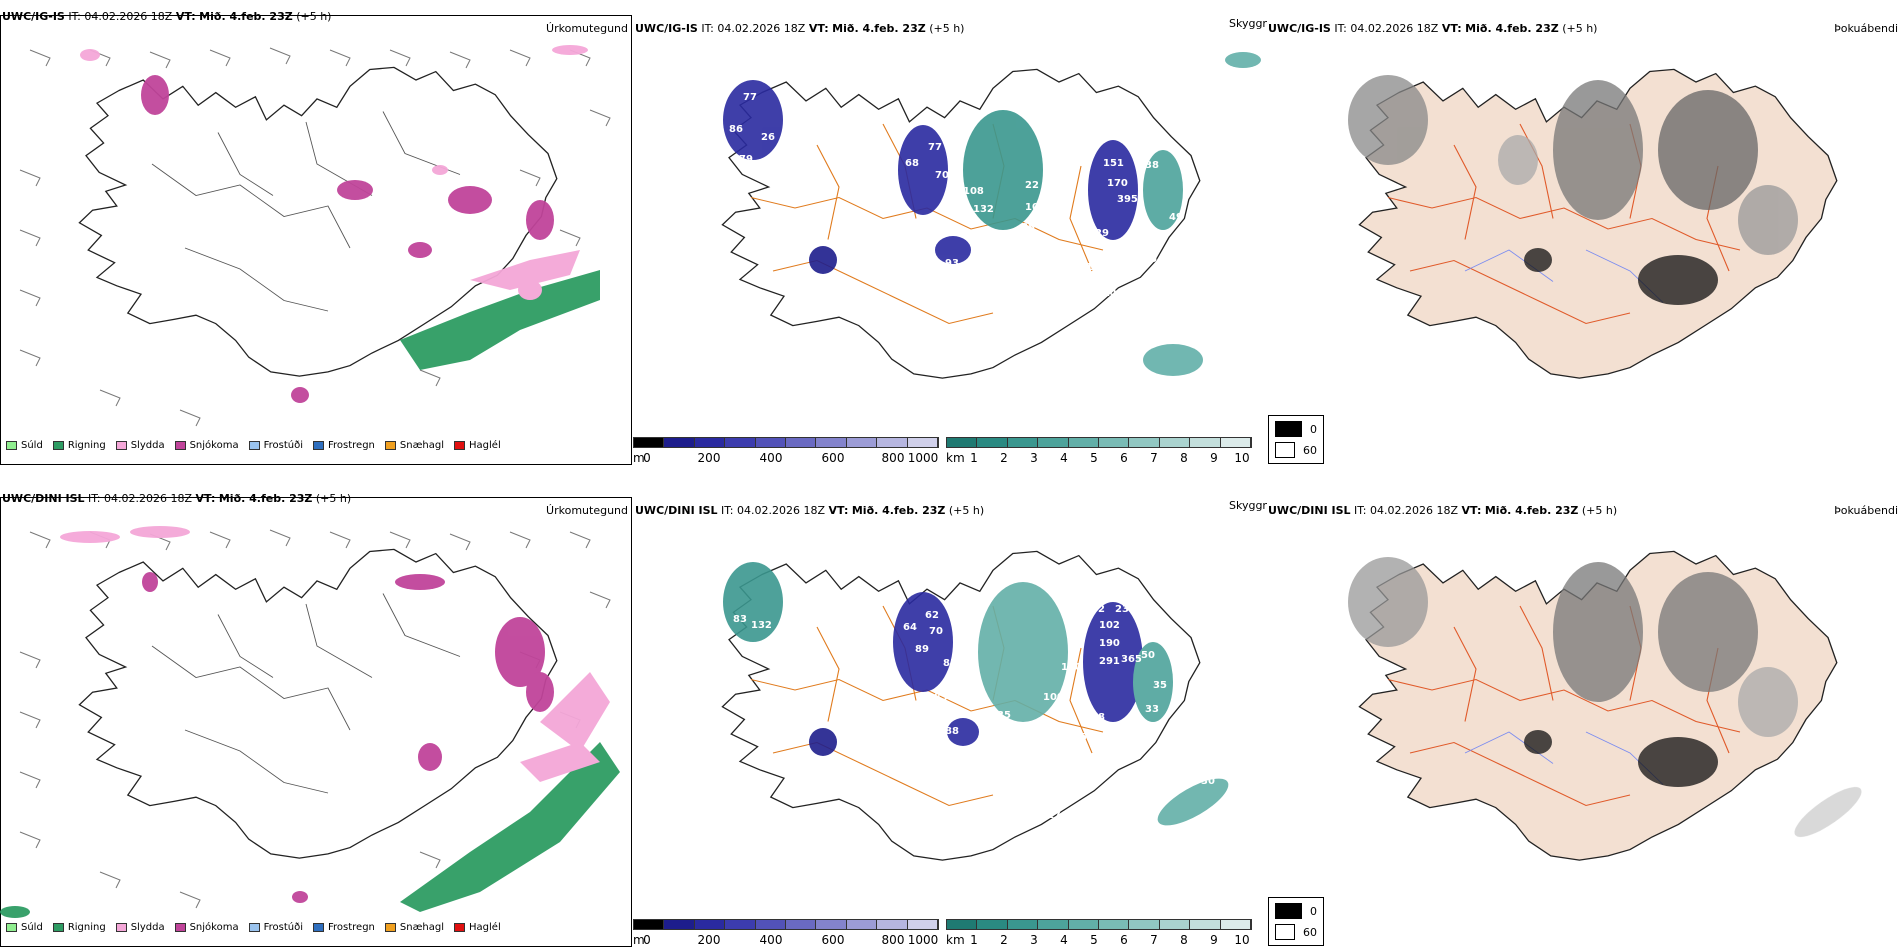 This screenshot has width=1900, height=950. I want to click on vis-value: 38, so click(1152, 165).